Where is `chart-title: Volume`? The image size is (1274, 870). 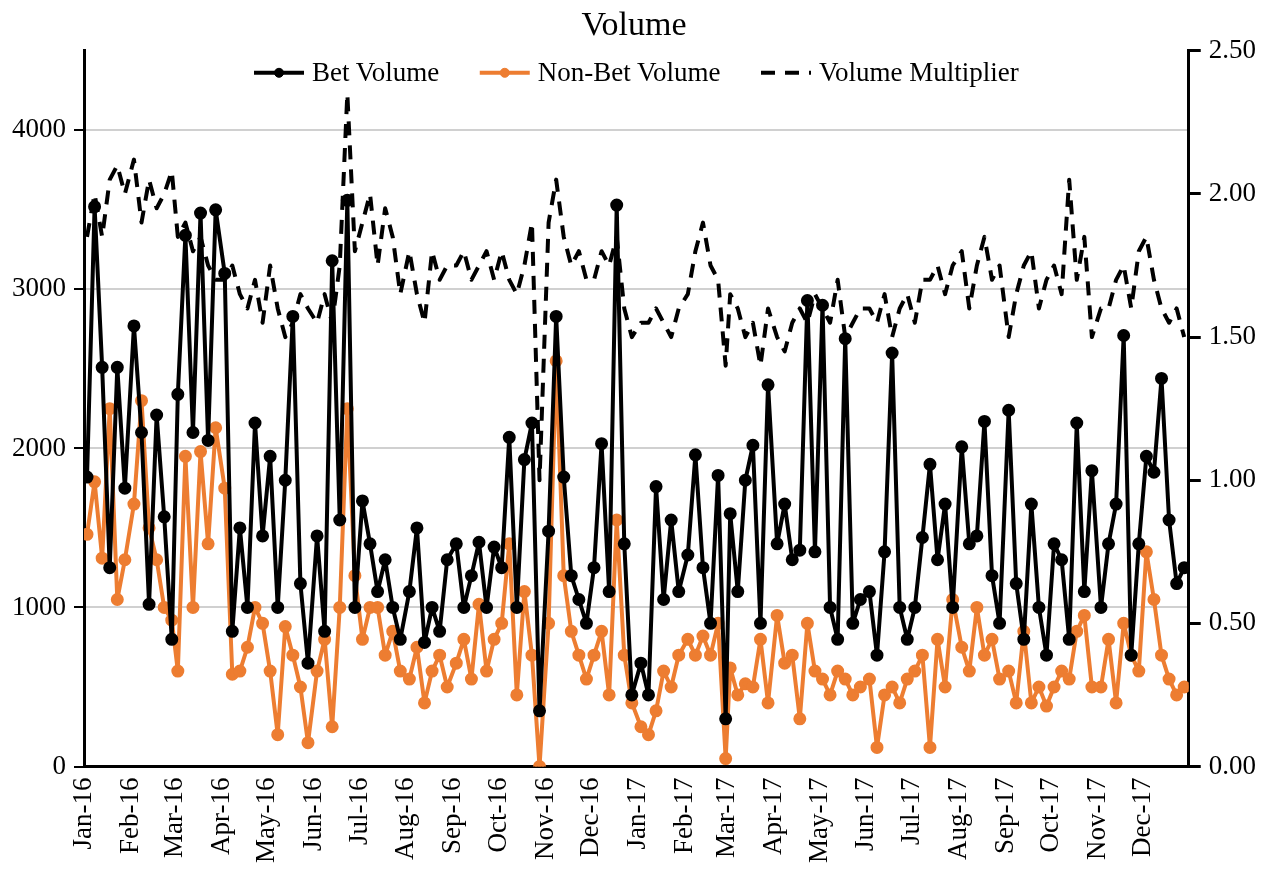 chart-title: Volume is located at coordinates (634, 24).